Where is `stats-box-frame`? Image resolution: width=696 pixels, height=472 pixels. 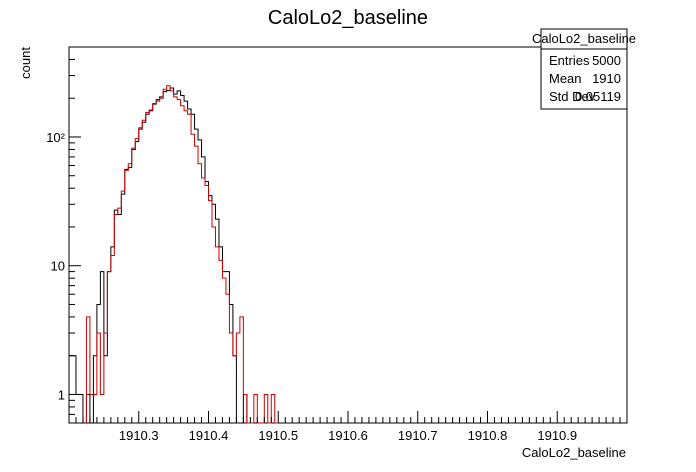 stats-box-frame is located at coordinates (584, 69).